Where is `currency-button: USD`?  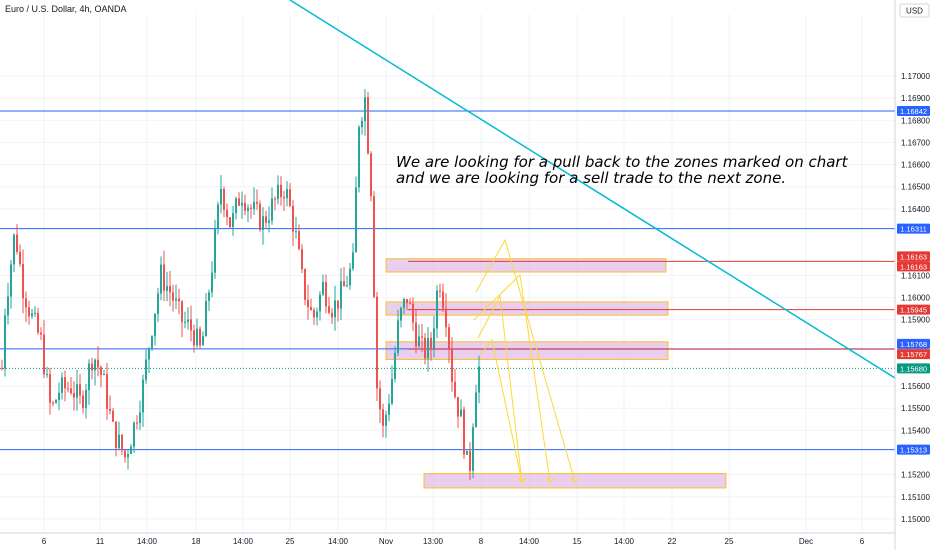 currency-button: USD is located at coordinates (914, 10).